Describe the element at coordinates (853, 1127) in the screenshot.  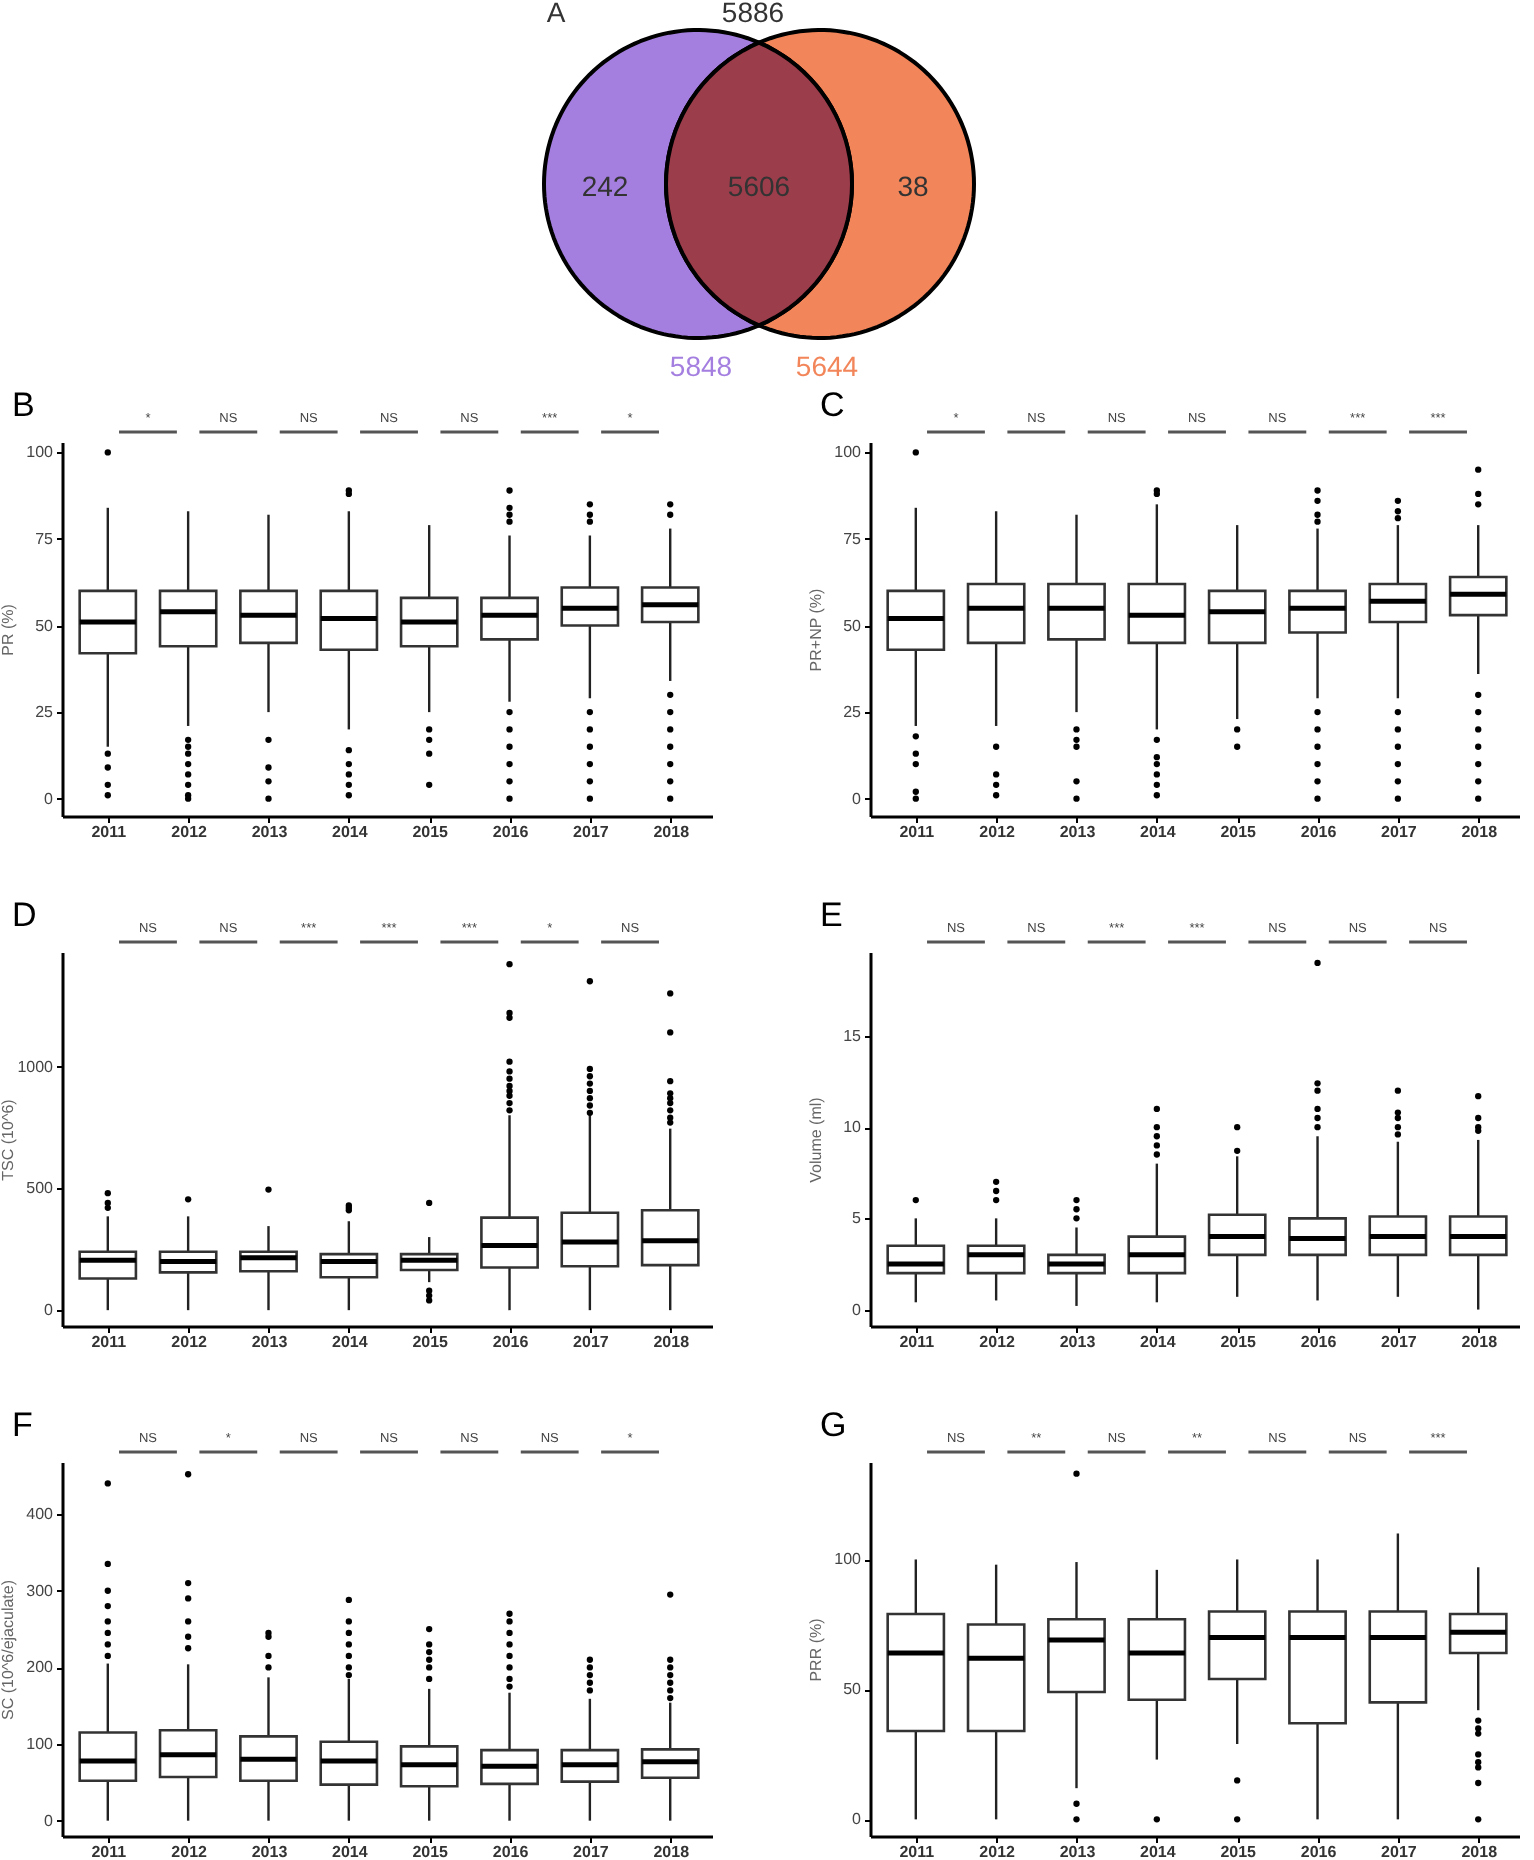
I see `y-tick-label: 10` at that location.